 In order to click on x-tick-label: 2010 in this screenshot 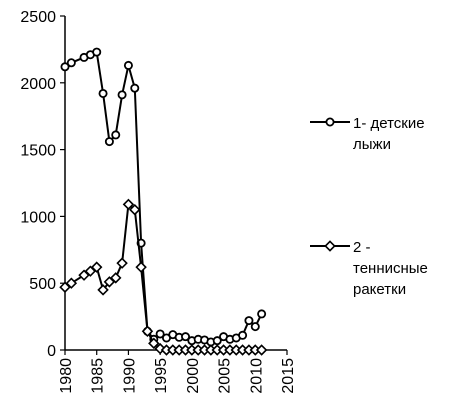, I will do `click(256, 376)`.